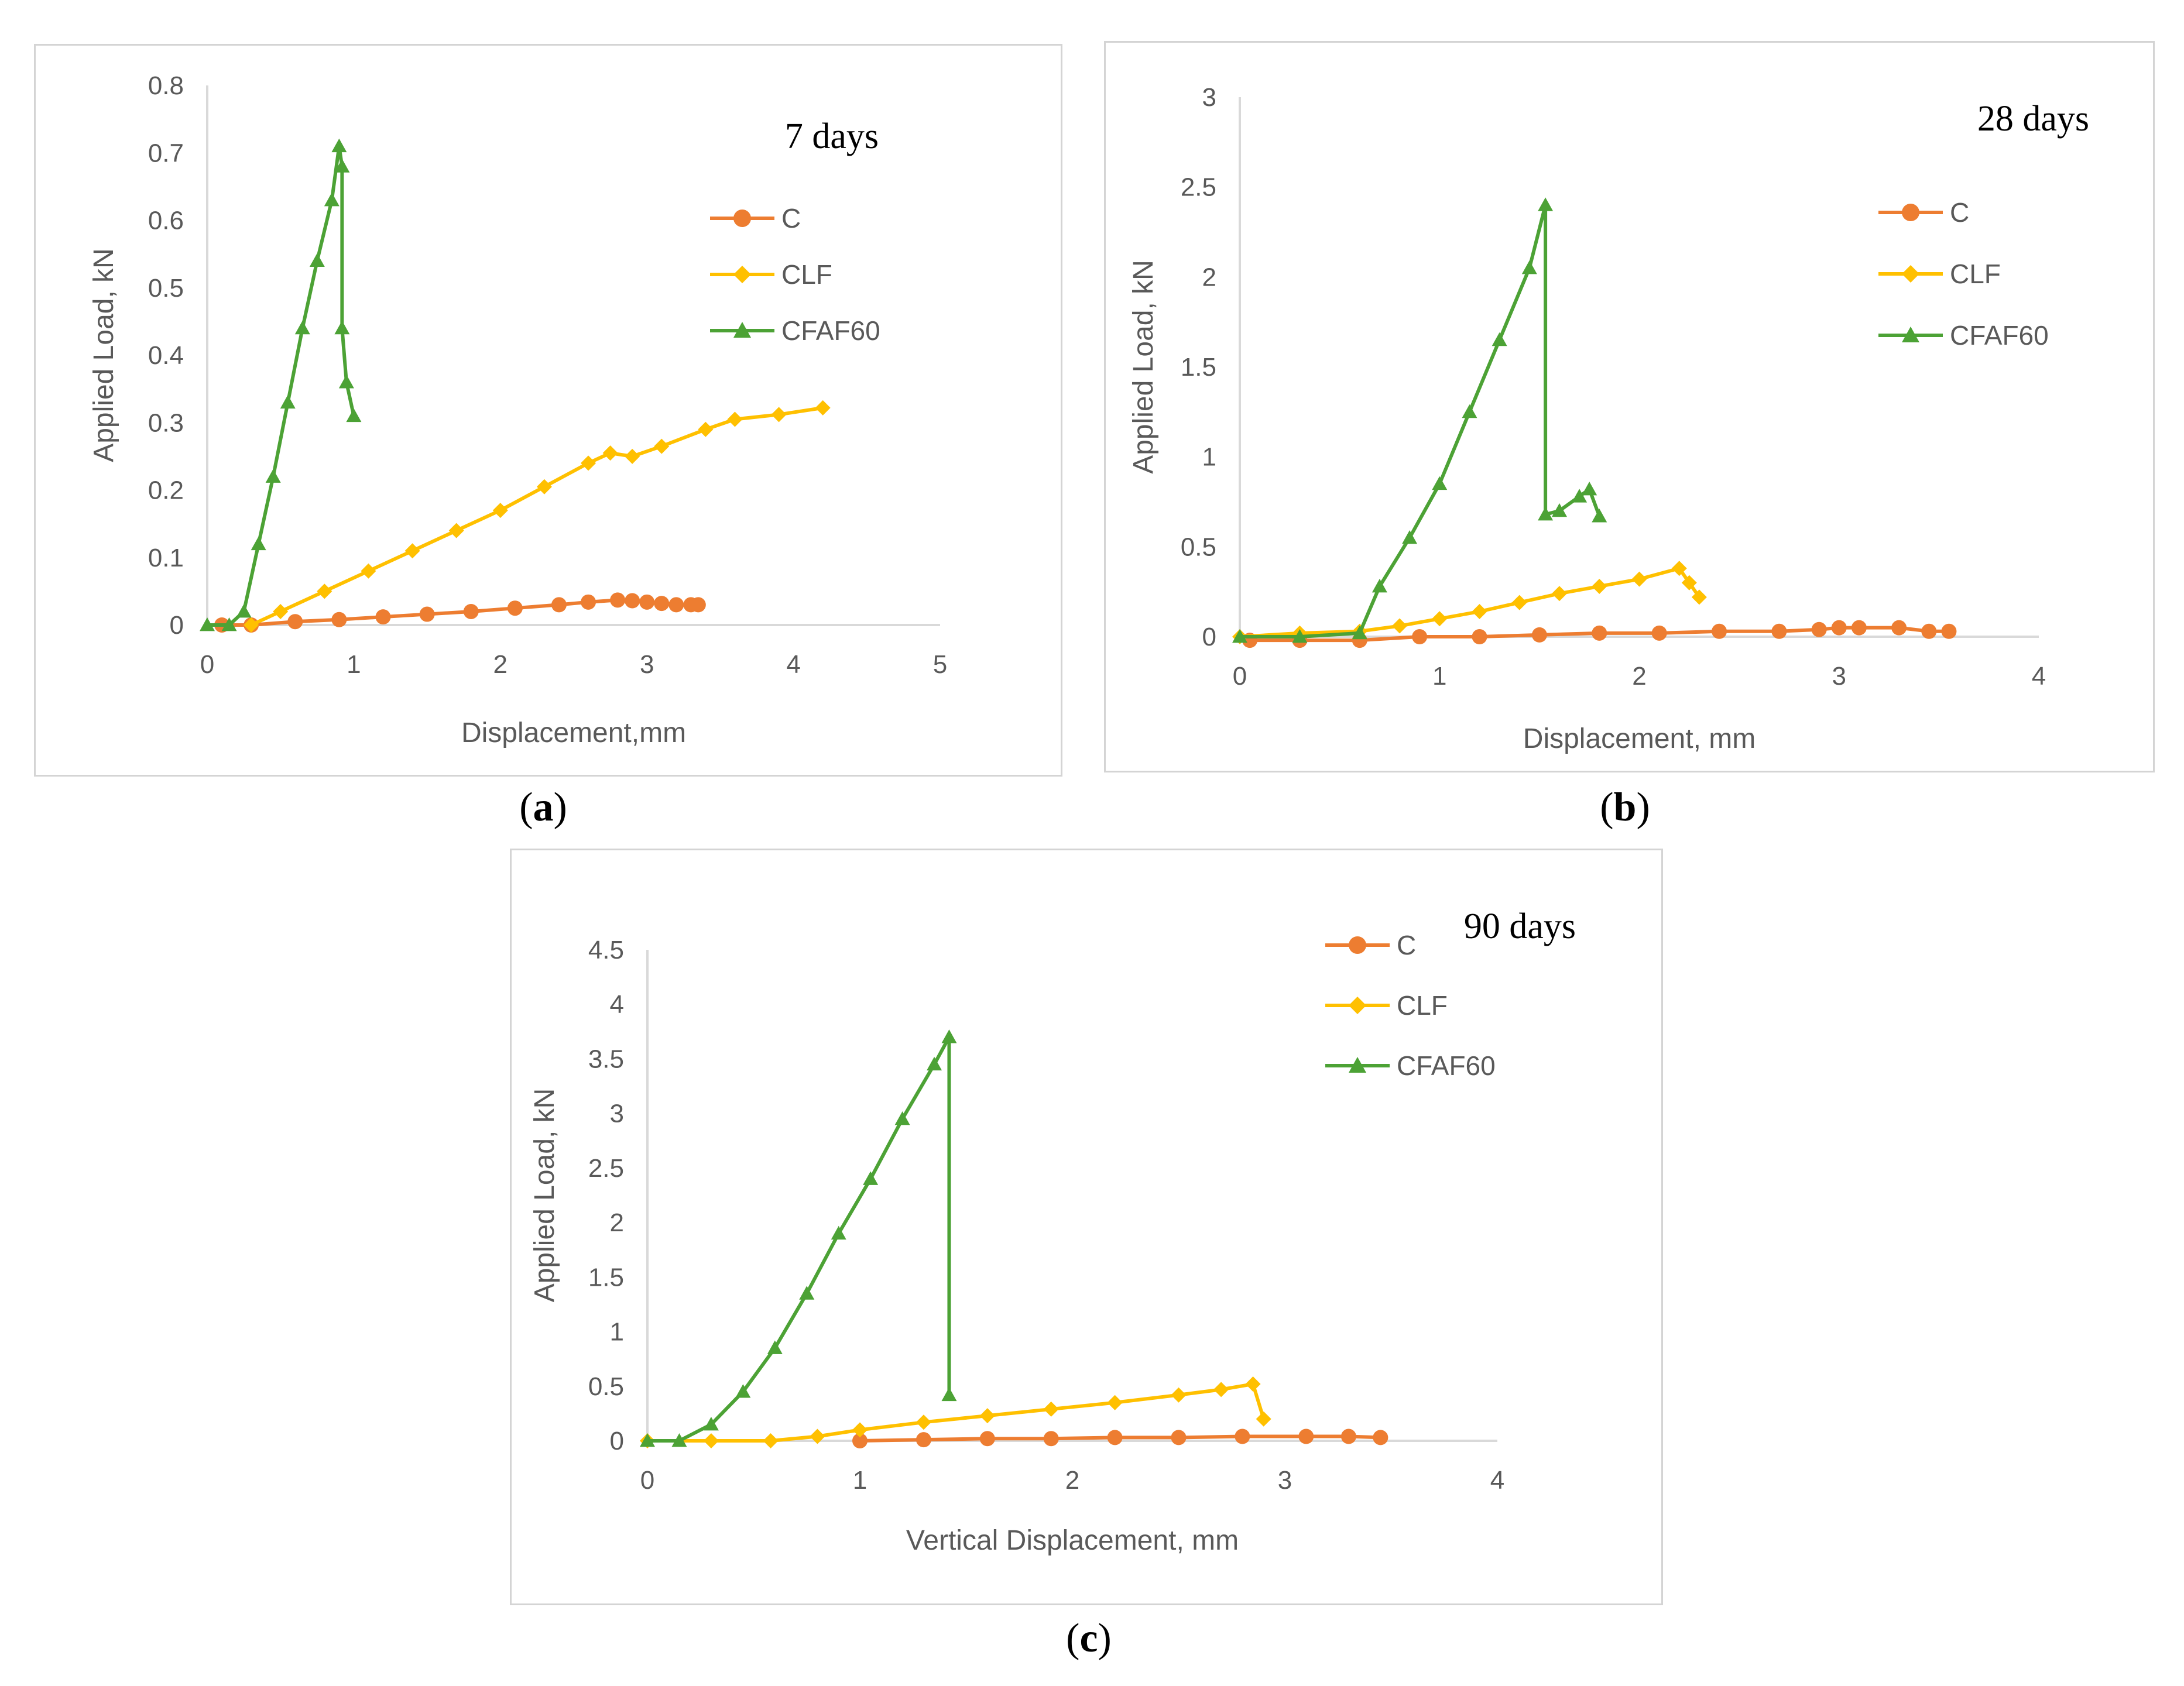 The width and height of the screenshot is (2184, 1686). I want to click on series-line, so click(1599, 635).